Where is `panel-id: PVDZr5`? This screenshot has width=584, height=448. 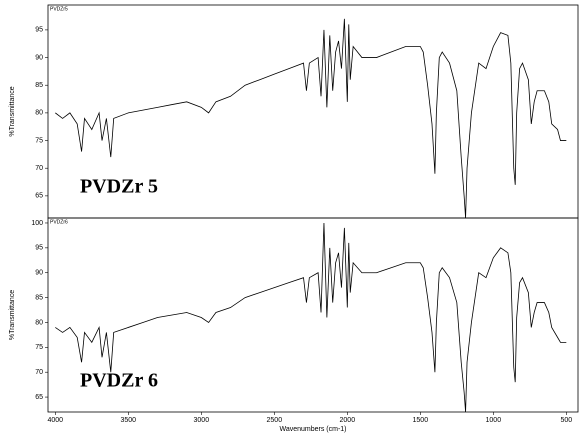 panel-id: PVDZr5 is located at coordinates (59, 9).